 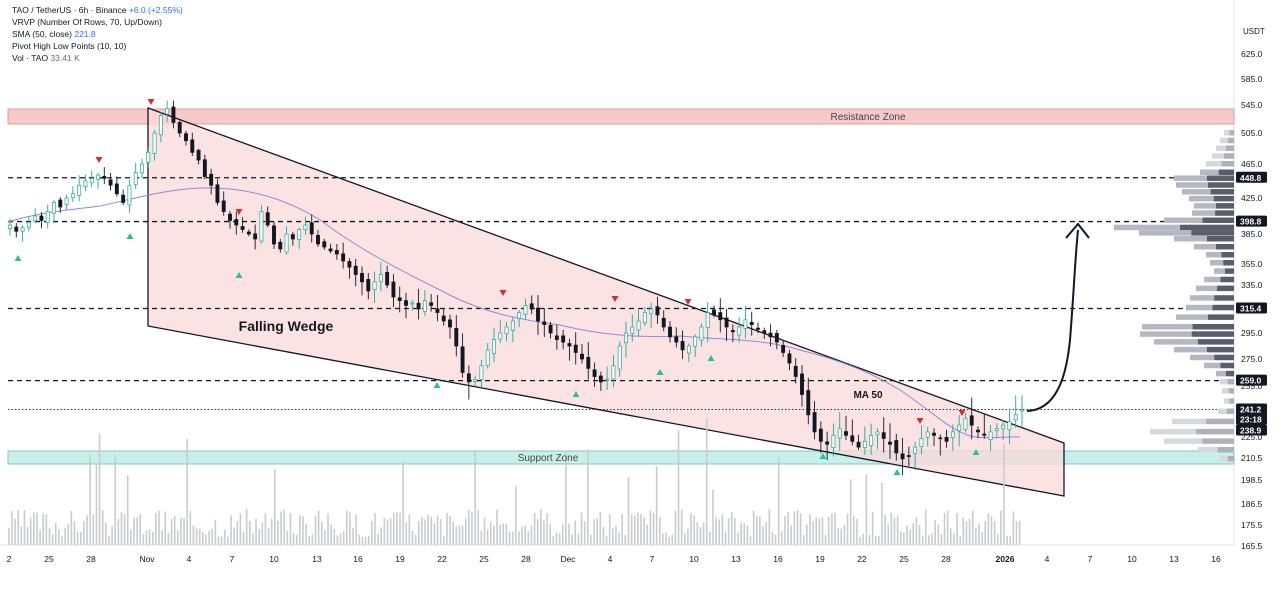 What do you see at coordinates (862, 559) in the screenshot?
I see `x-tick-label: 22` at bounding box center [862, 559].